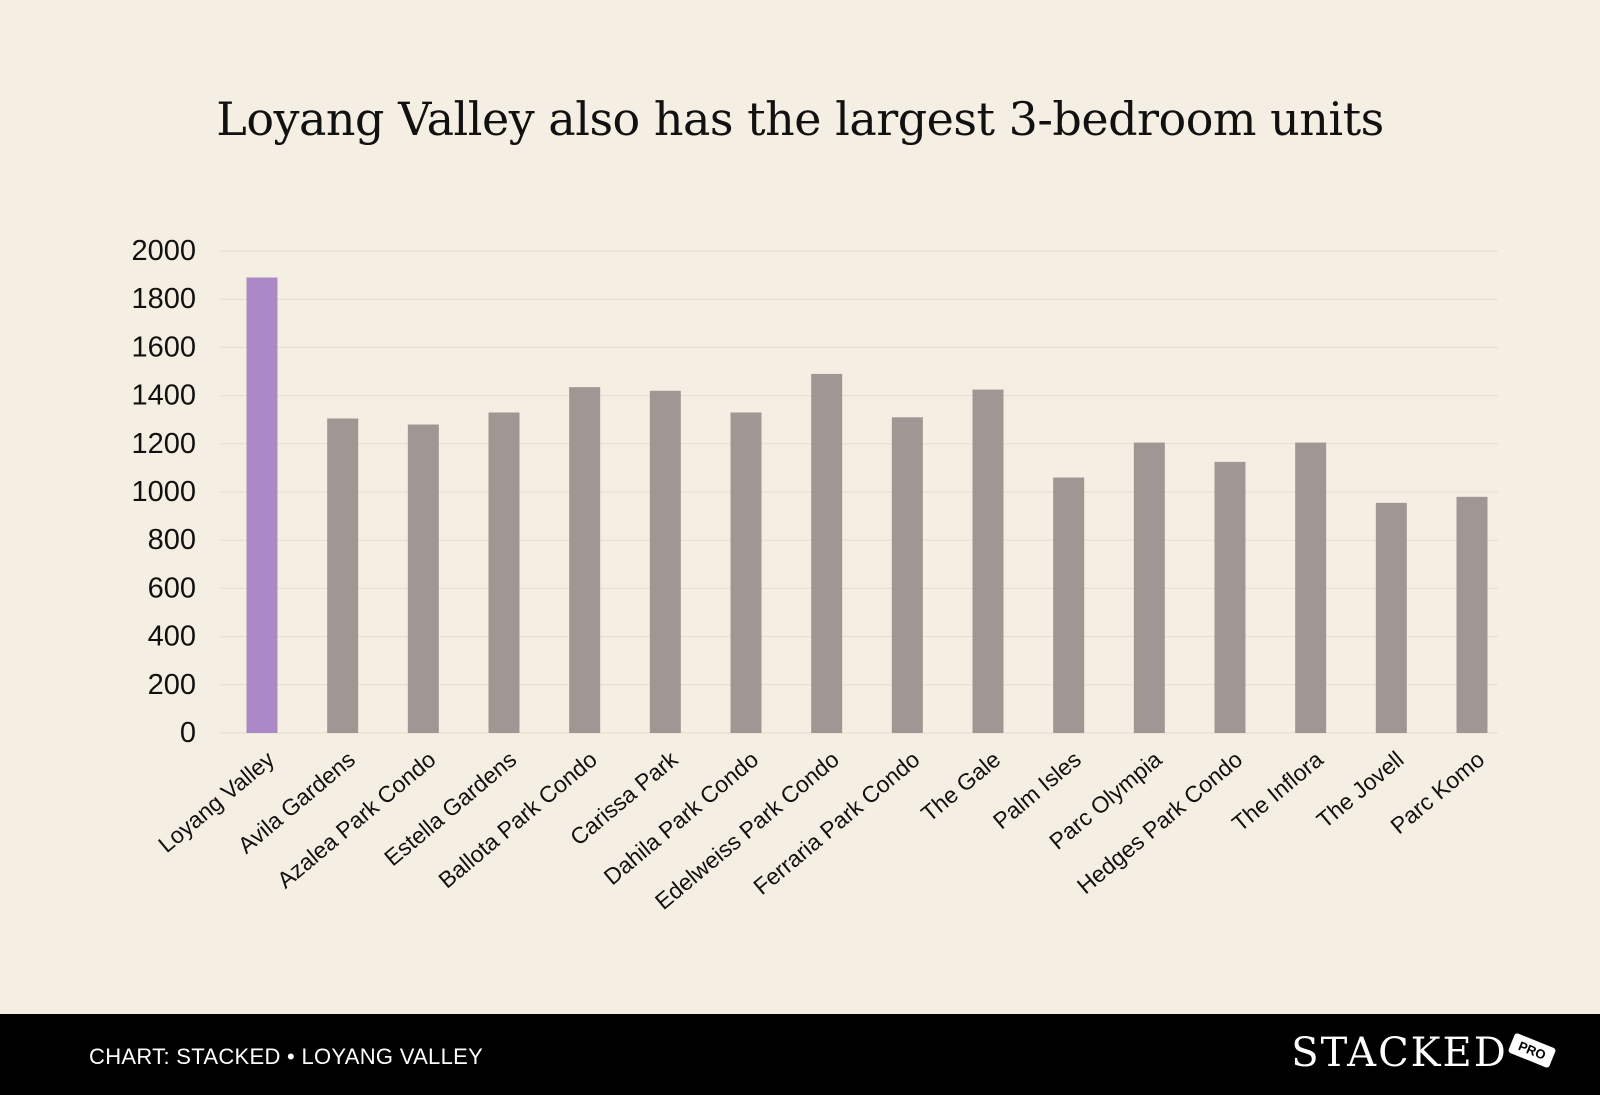 The height and width of the screenshot is (1095, 1600). I want to click on y-tick-label: 1000, so click(163, 492).